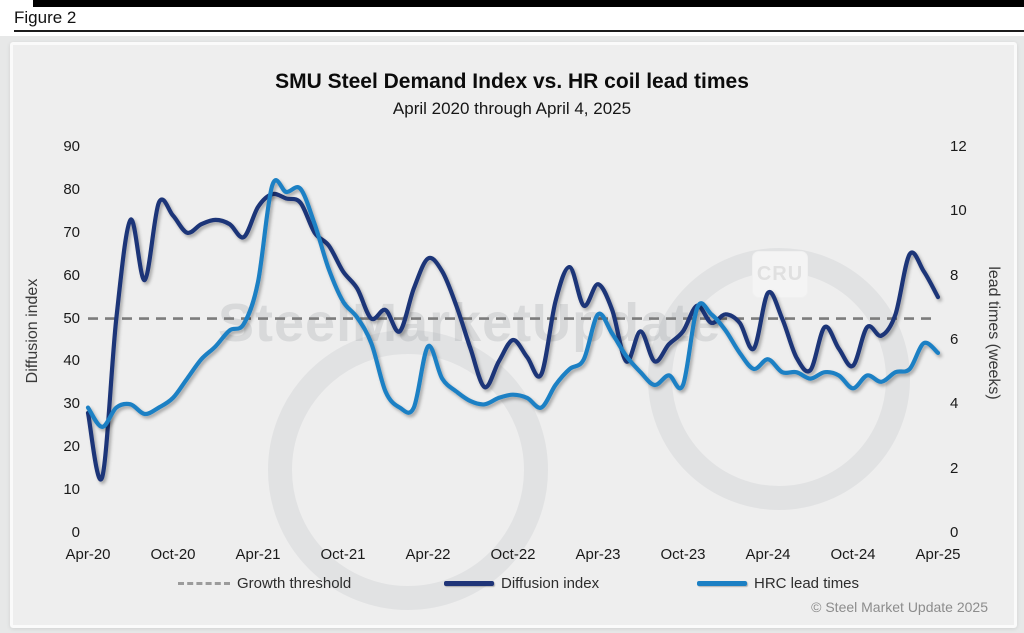 The width and height of the screenshot is (1024, 633). I want to click on right-tick-label: 6, so click(954, 339).